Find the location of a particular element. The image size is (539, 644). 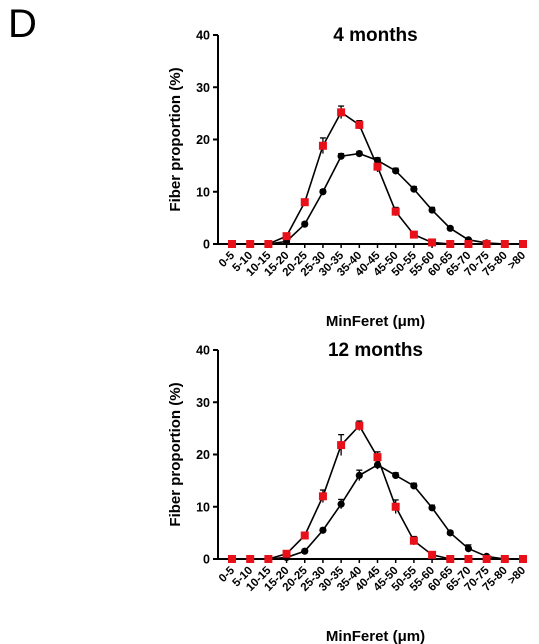

chart-title: 12 months is located at coordinates (375, 350).